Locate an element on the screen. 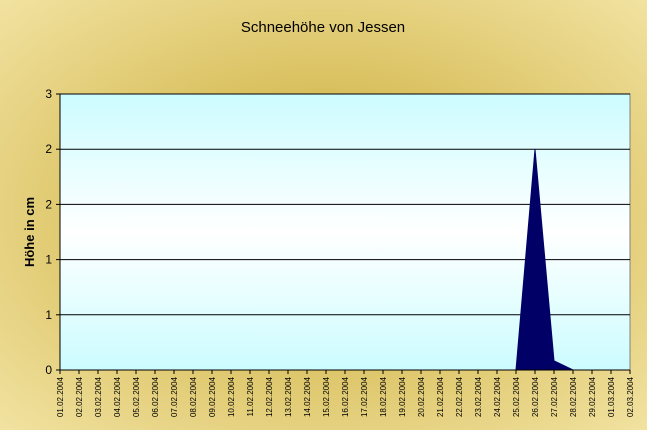  x-tick-label: 08.02.2004 is located at coordinates (193, 396).